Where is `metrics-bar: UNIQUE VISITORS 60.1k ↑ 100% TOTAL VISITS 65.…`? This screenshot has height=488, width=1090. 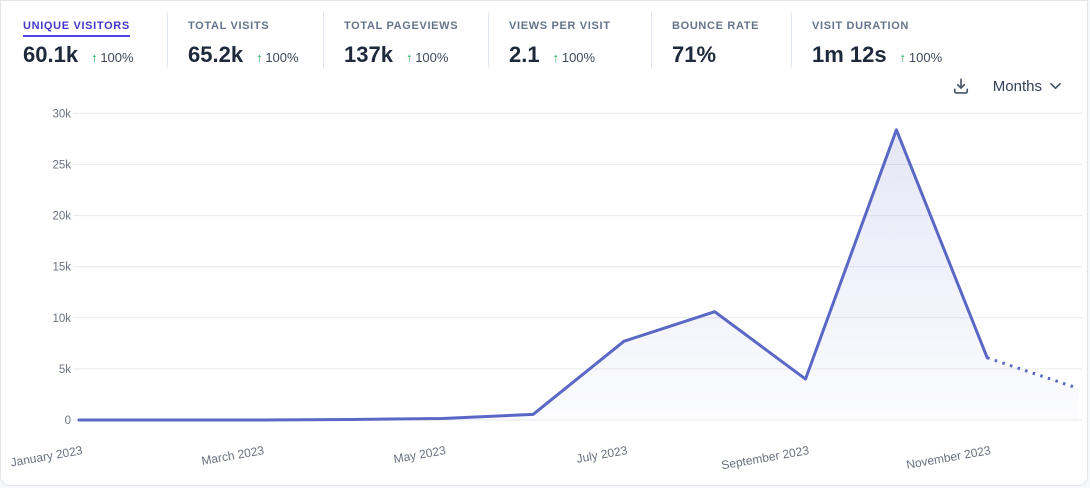
metrics-bar: UNIQUE VISITORS 60.1k ↑ 100% TOTAL VISITS 65.… is located at coordinates (482, 40).